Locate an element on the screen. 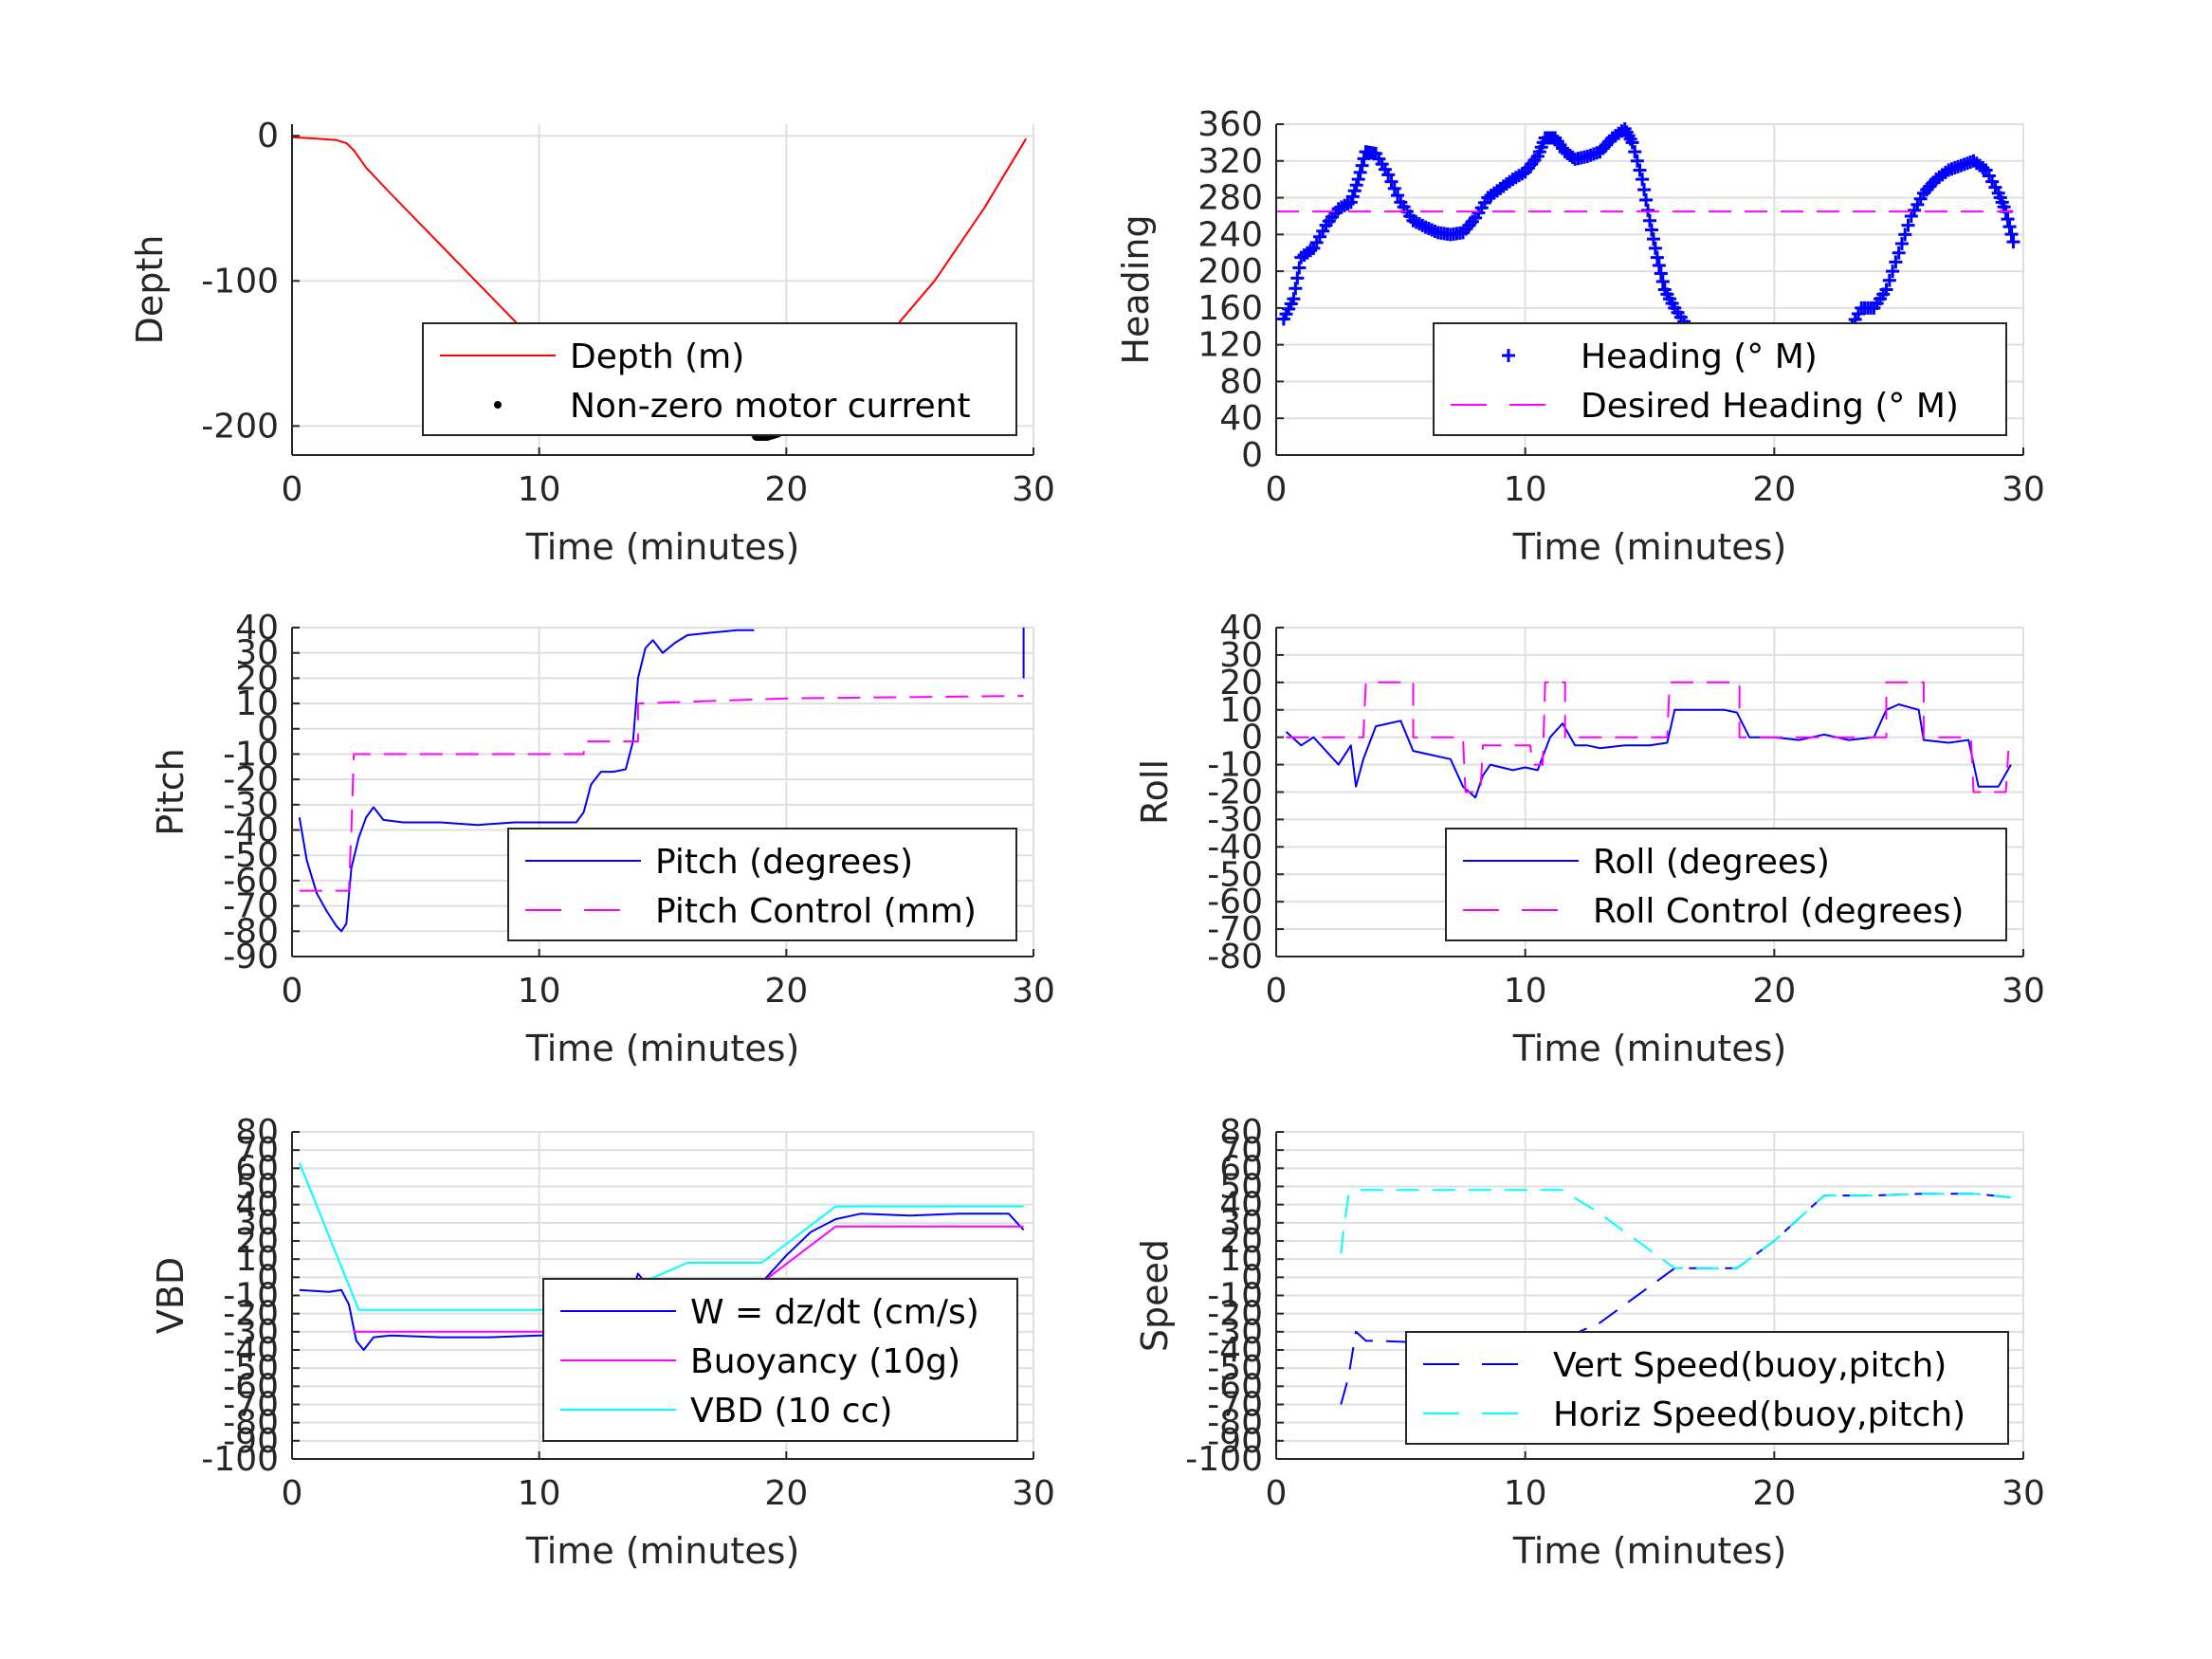  y-tick-label: -100 is located at coordinates (1224, 1459).